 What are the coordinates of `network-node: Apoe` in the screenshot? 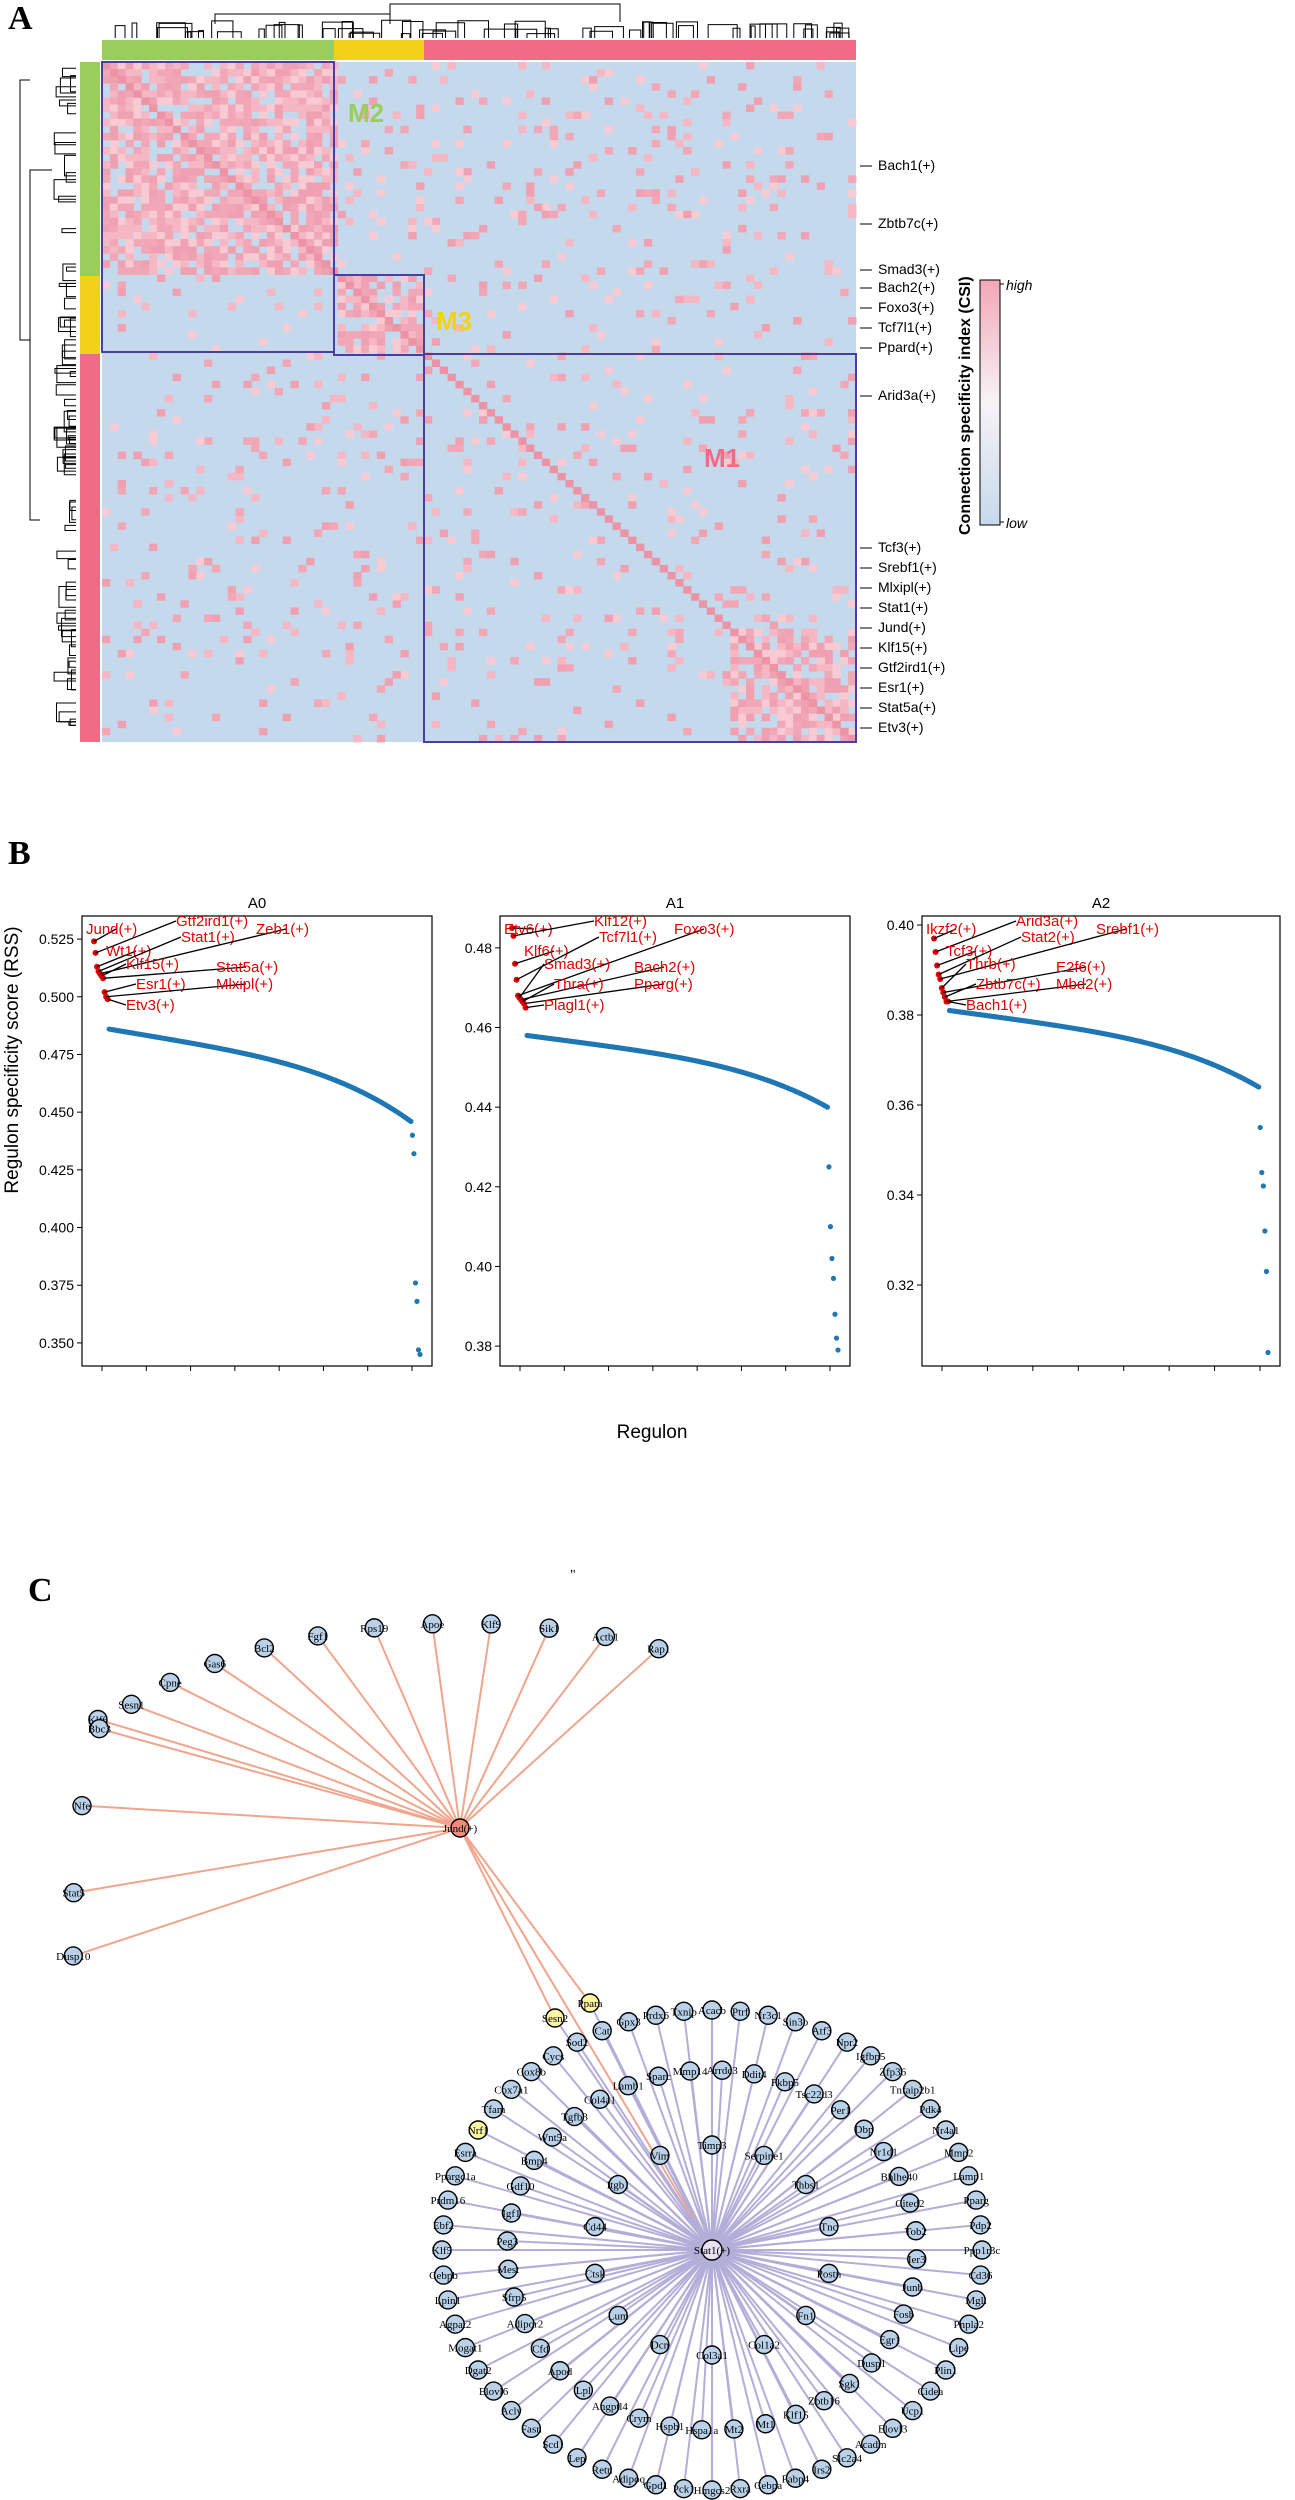 It's located at (432, 1624).